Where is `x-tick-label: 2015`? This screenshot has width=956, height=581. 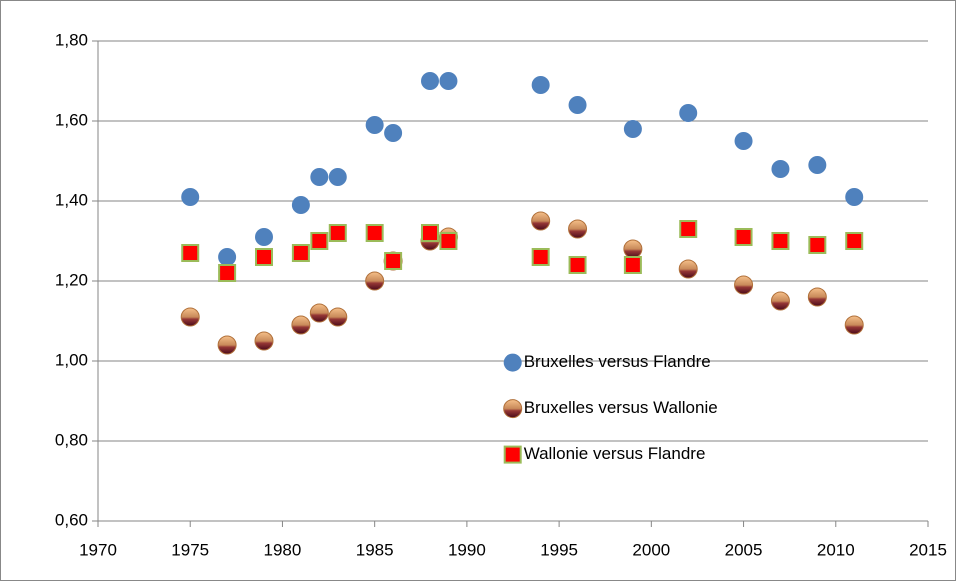 x-tick-label: 2015 is located at coordinates (928, 549).